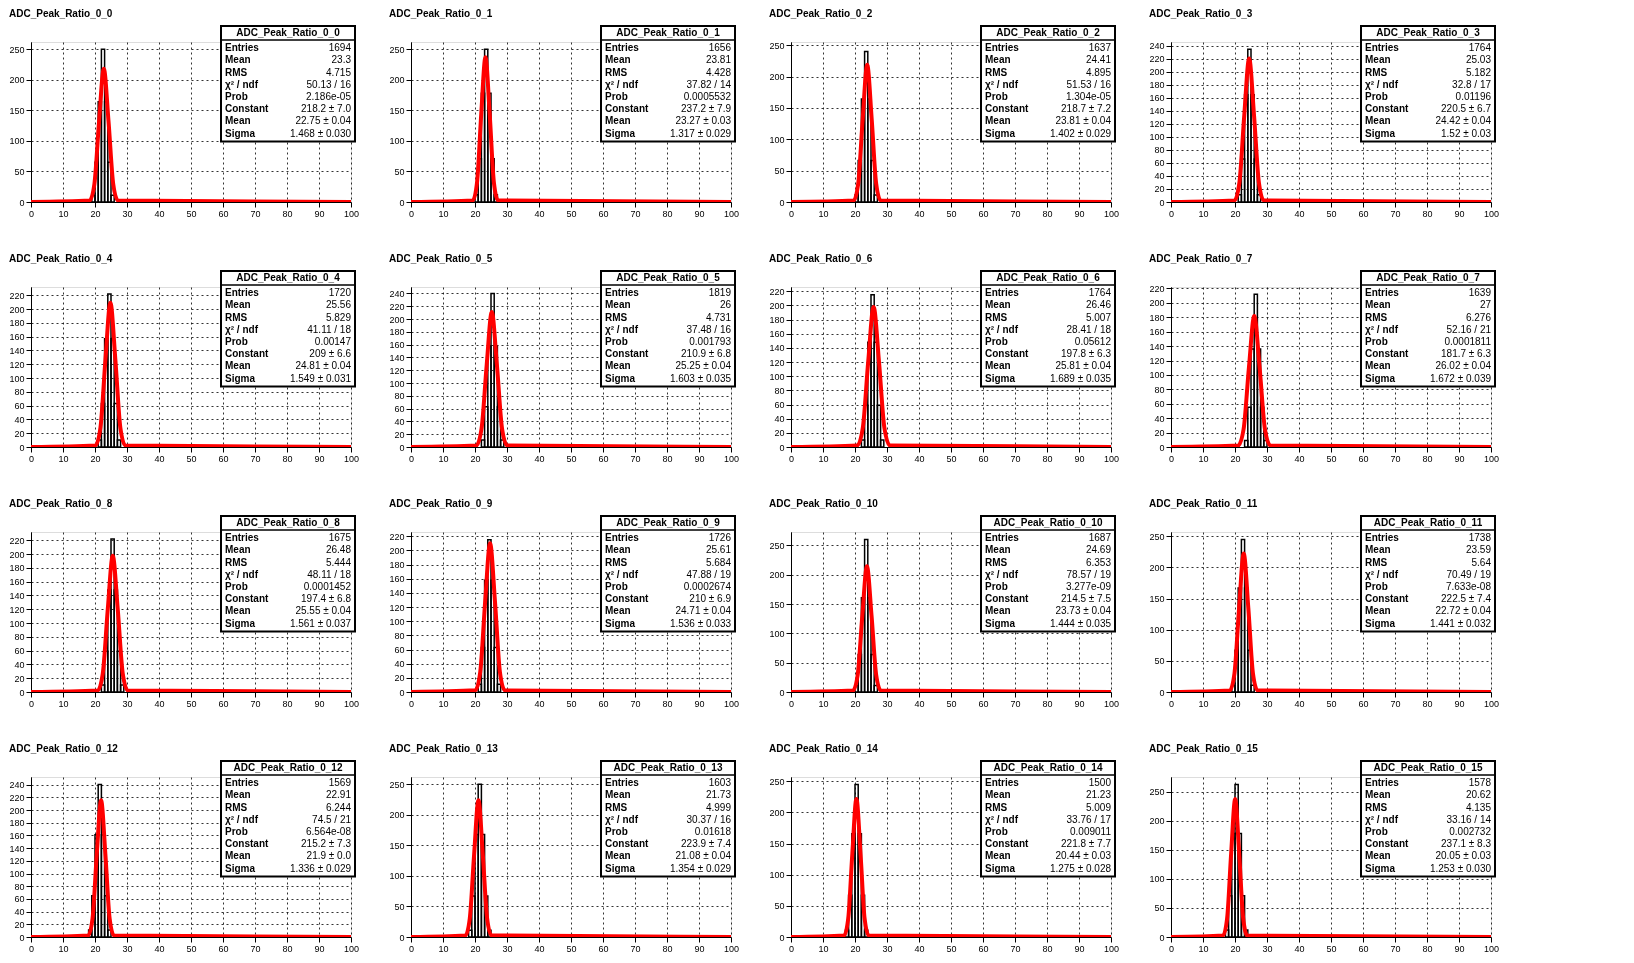 This screenshot has width=1634, height=963. Describe the element at coordinates (397, 141) in the screenshot. I see `y-tick-label: 100` at that location.